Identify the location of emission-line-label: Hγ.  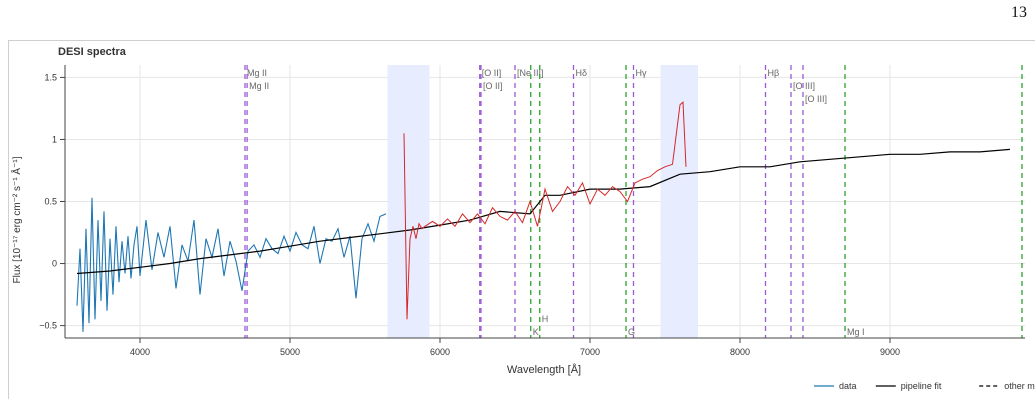
(641, 73).